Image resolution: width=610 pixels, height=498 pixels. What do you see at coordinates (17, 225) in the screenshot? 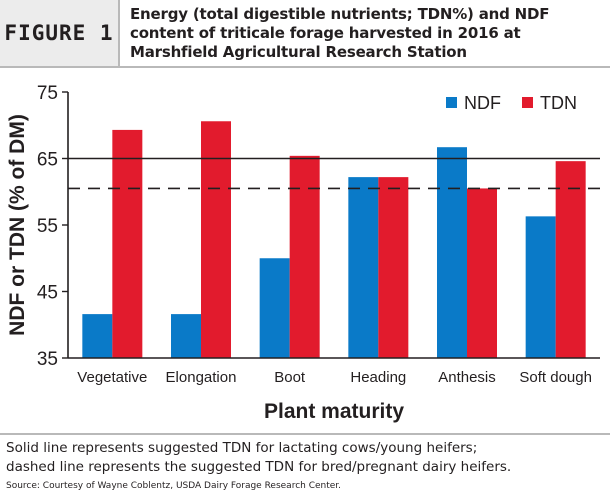
I see `y-axis-title: NDF or TDN (% of DM)` at bounding box center [17, 225].